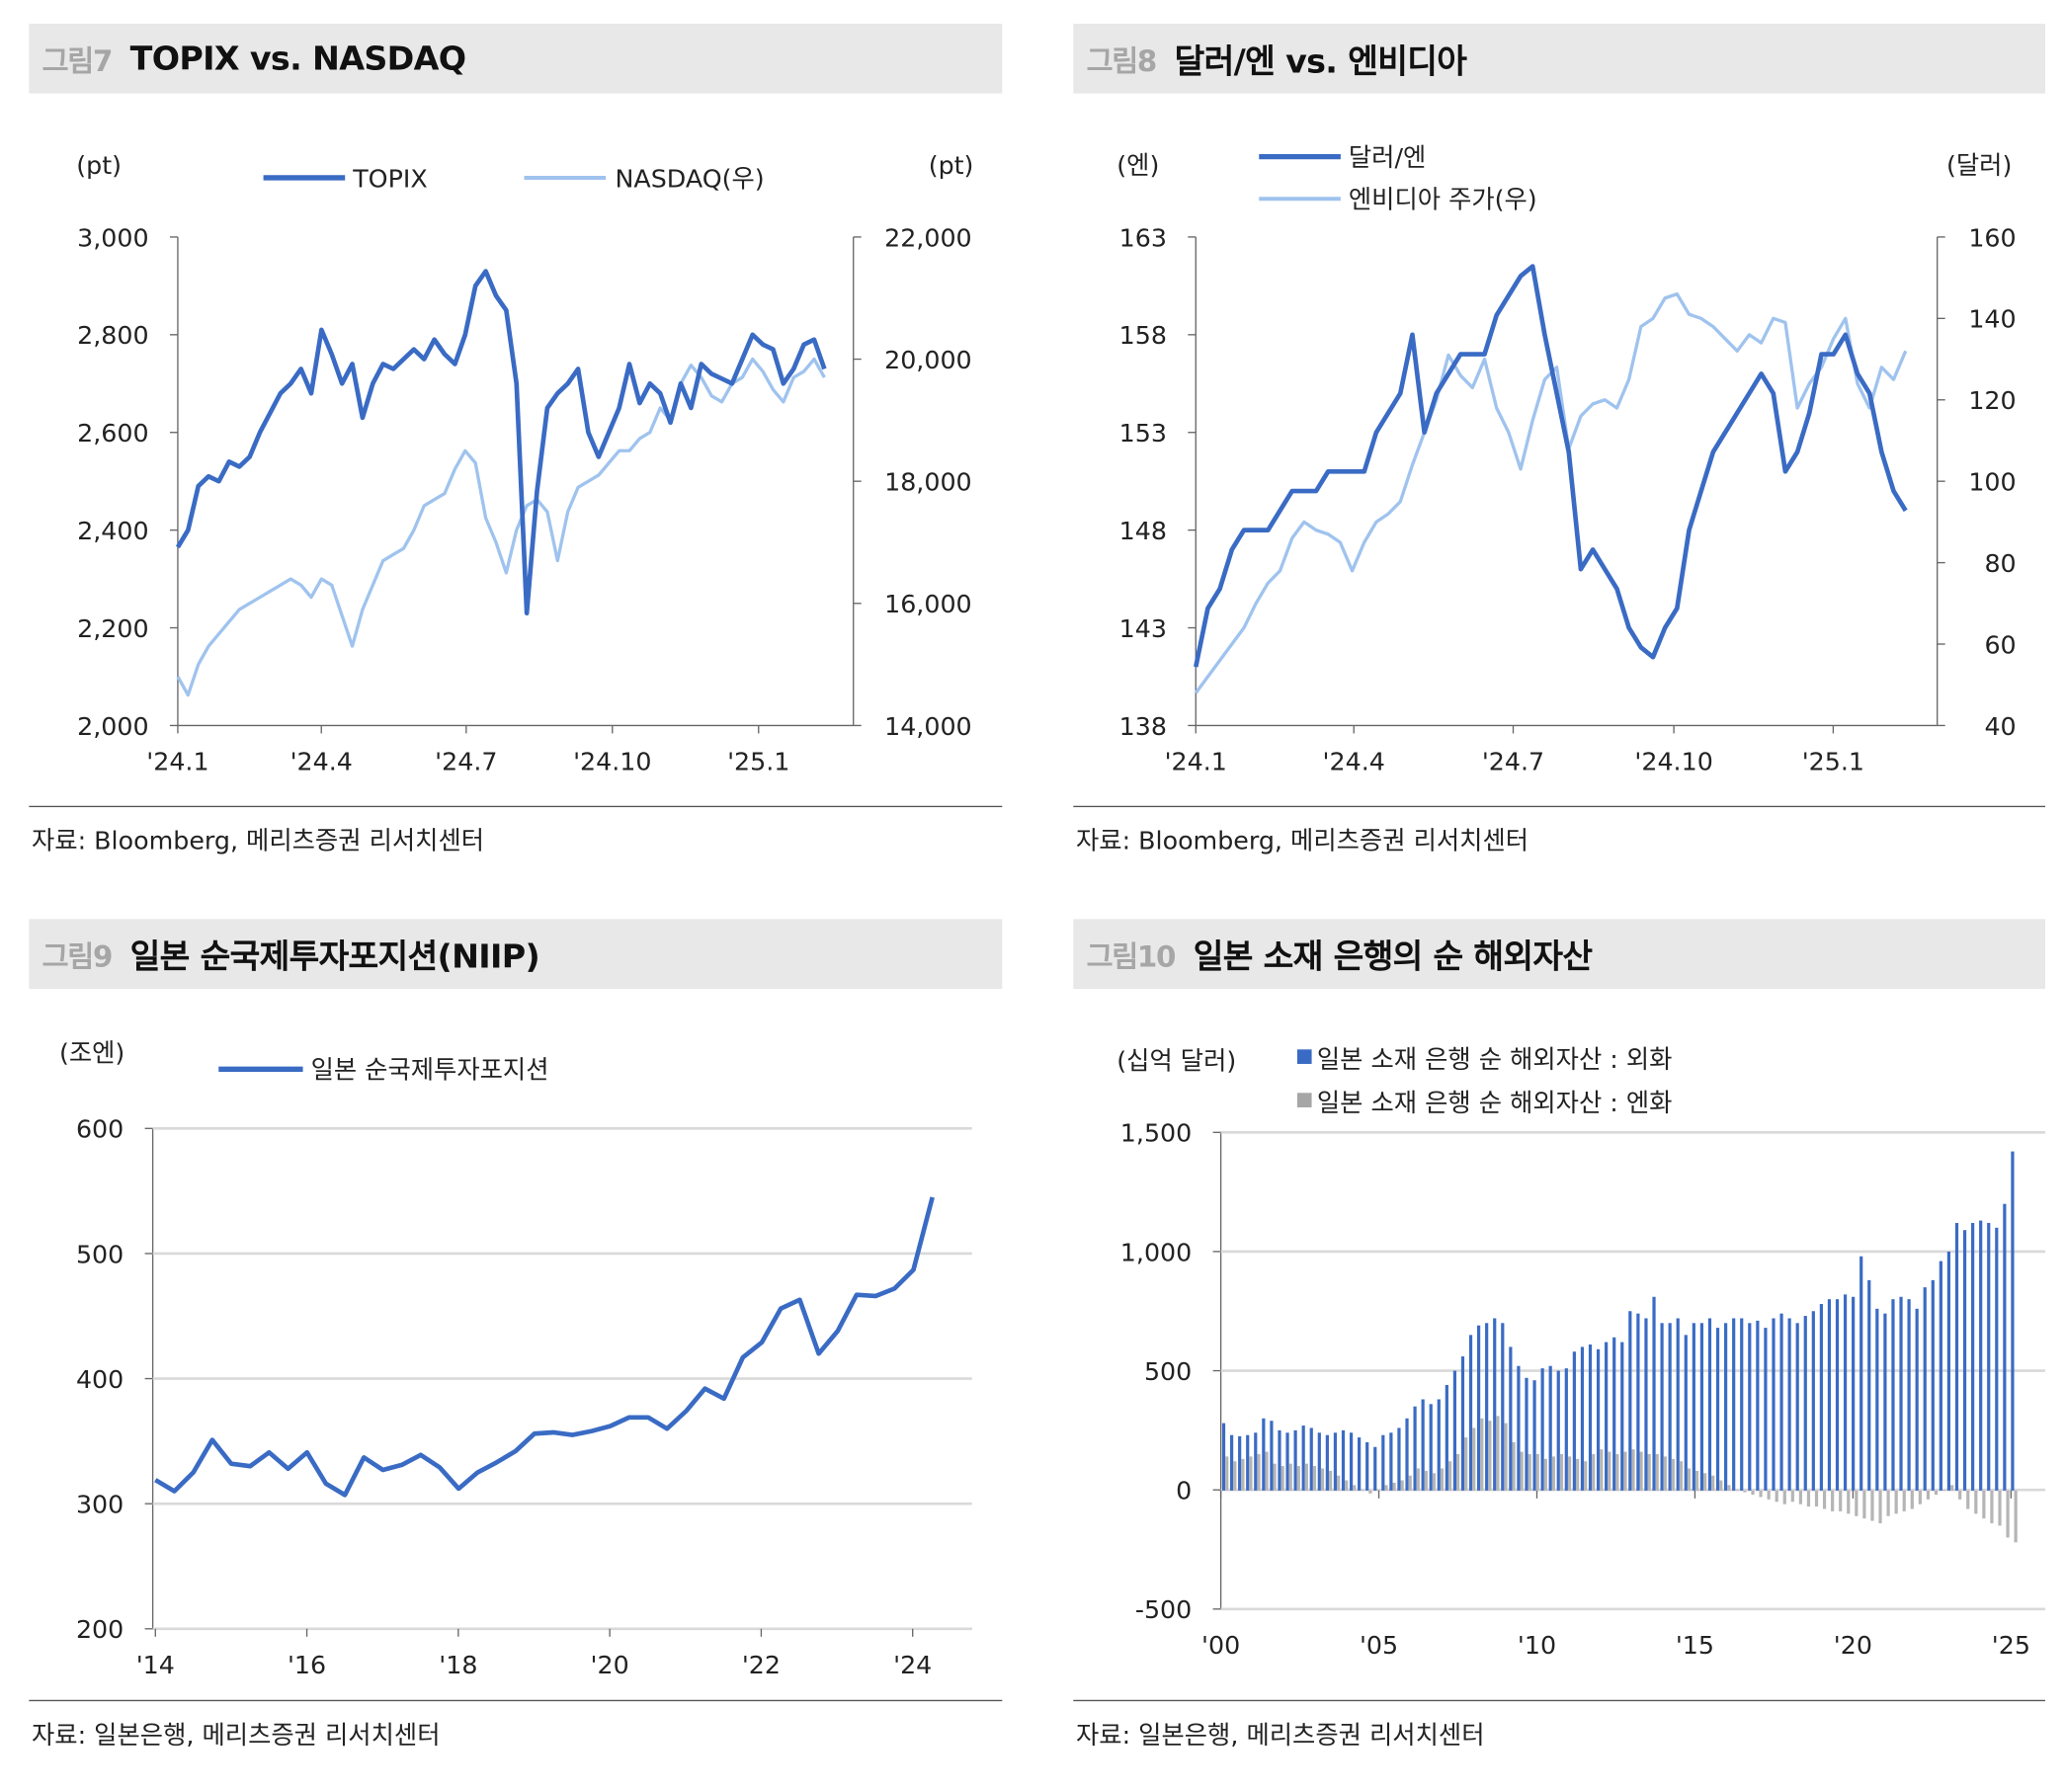 This screenshot has width=2065, height=1792. Describe the element at coordinates (1143, 433) in the screenshot. I see `y-tick-label: 153` at that location.